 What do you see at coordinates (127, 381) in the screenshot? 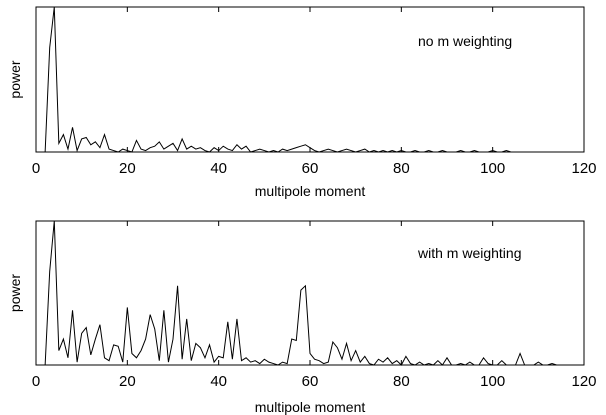
I see `bottom-x-tick-label: 20` at bounding box center [127, 381].